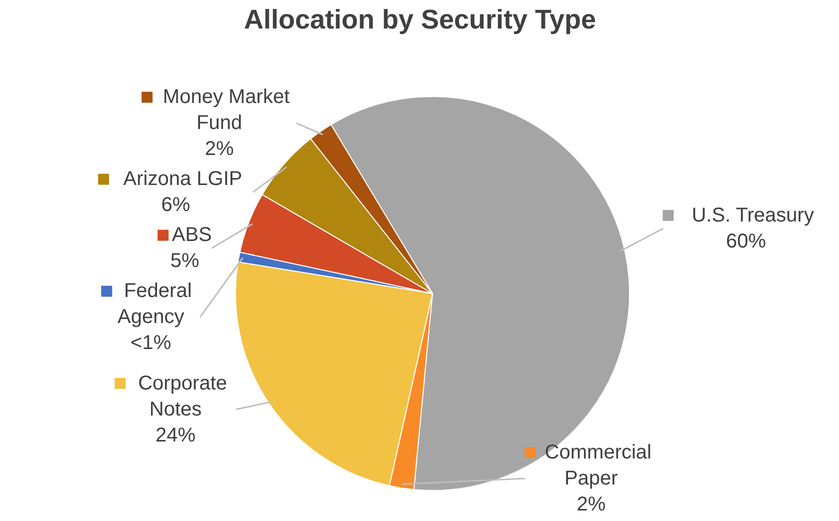 The width and height of the screenshot is (839, 521). Describe the element at coordinates (226, 110) in the screenshot. I see `legend-label: Money Market Fund` at that location.